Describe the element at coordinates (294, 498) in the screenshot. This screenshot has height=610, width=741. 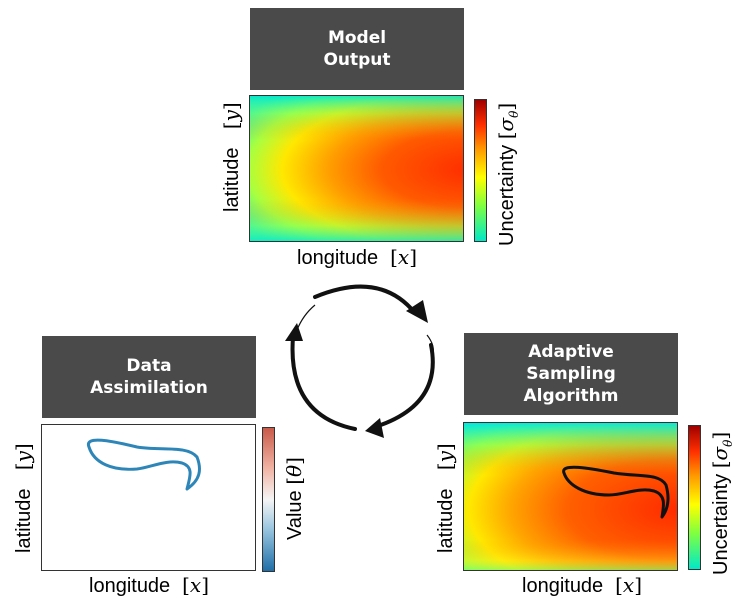
I see `data-assimilation-colorbar-label: Value [θ]` at that location.